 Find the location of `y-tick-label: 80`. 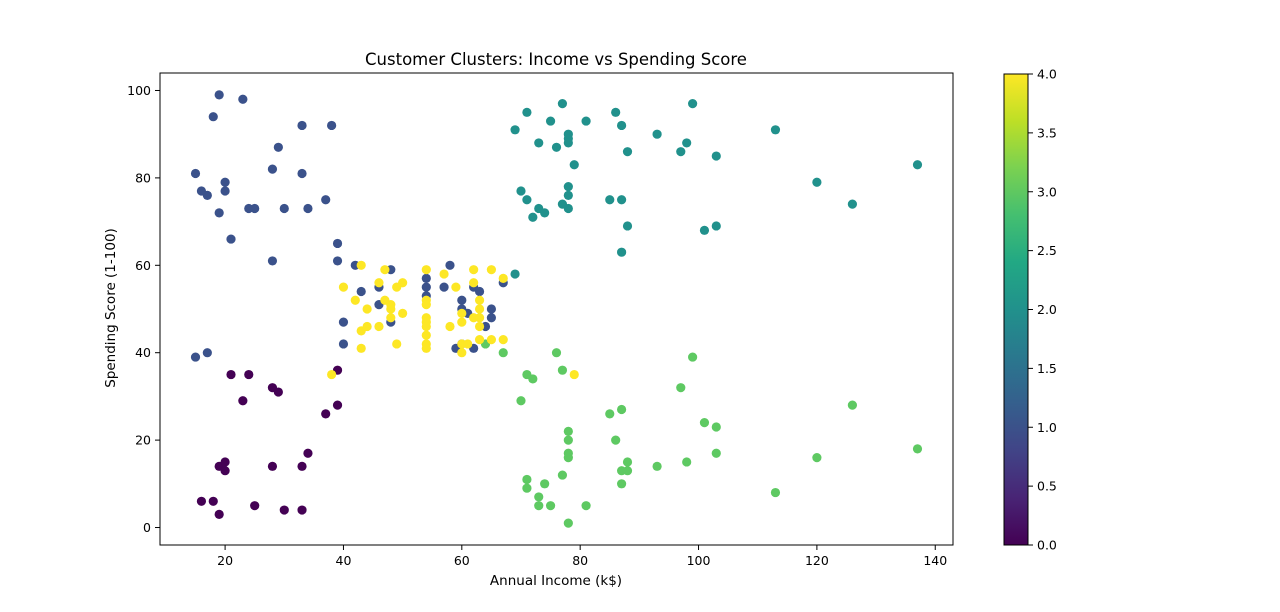

y-tick-label: 80 is located at coordinates (143, 177).